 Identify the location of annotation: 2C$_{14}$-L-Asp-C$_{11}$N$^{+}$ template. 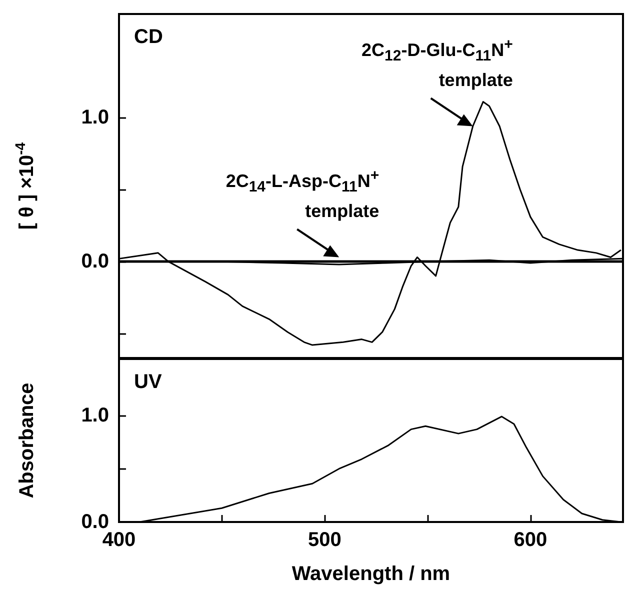
(303, 195).